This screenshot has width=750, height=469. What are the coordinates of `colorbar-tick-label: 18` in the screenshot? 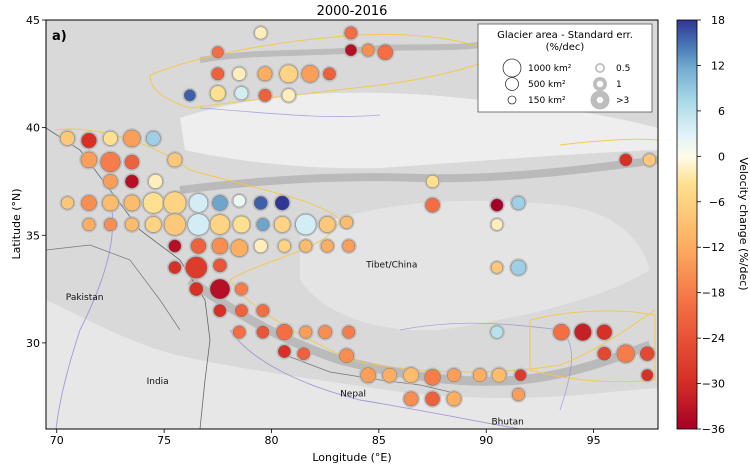 It's located at (718, 20).